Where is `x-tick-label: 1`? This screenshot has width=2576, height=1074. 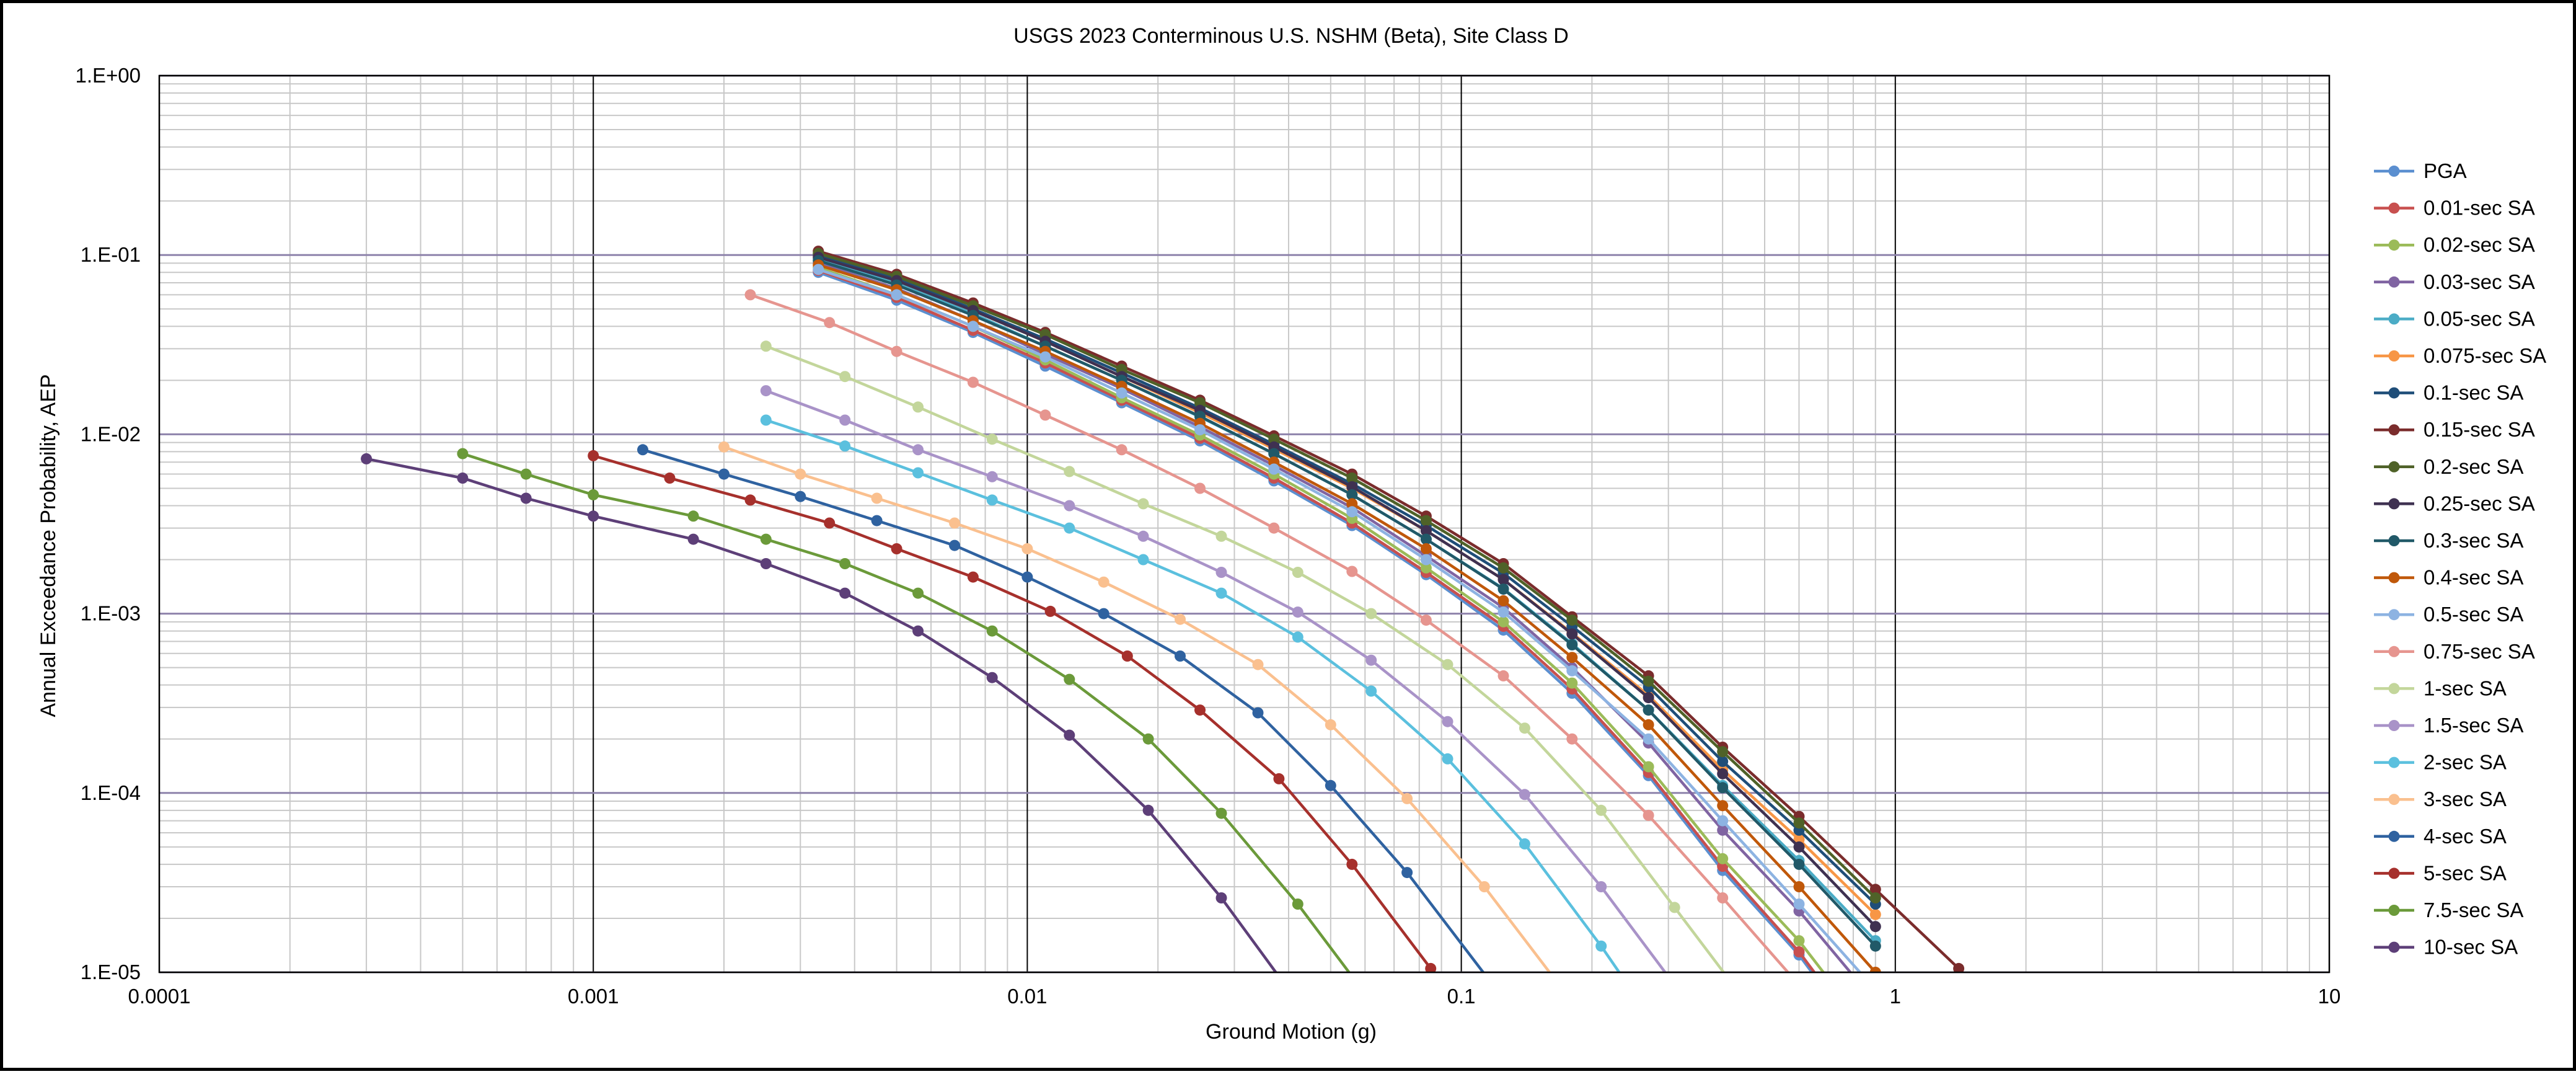 x-tick-label: 1 is located at coordinates (1895, 996).